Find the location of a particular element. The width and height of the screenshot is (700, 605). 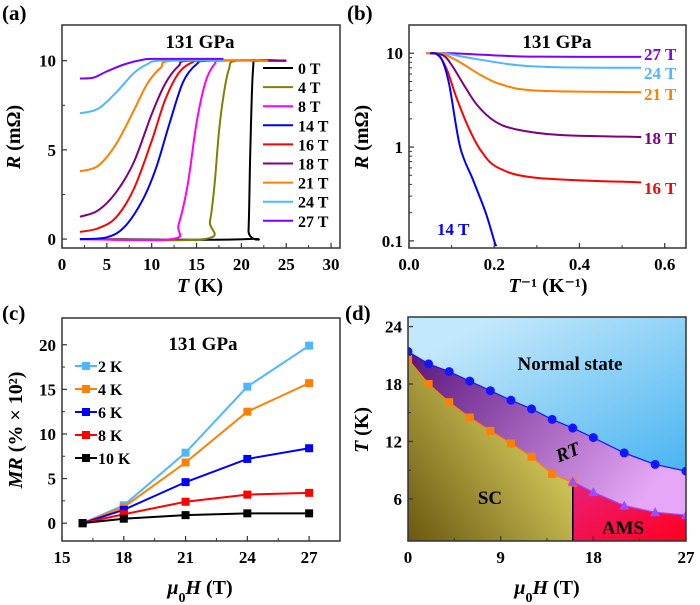

x-axis-label: T (K) is located at coordinates (200, 286).